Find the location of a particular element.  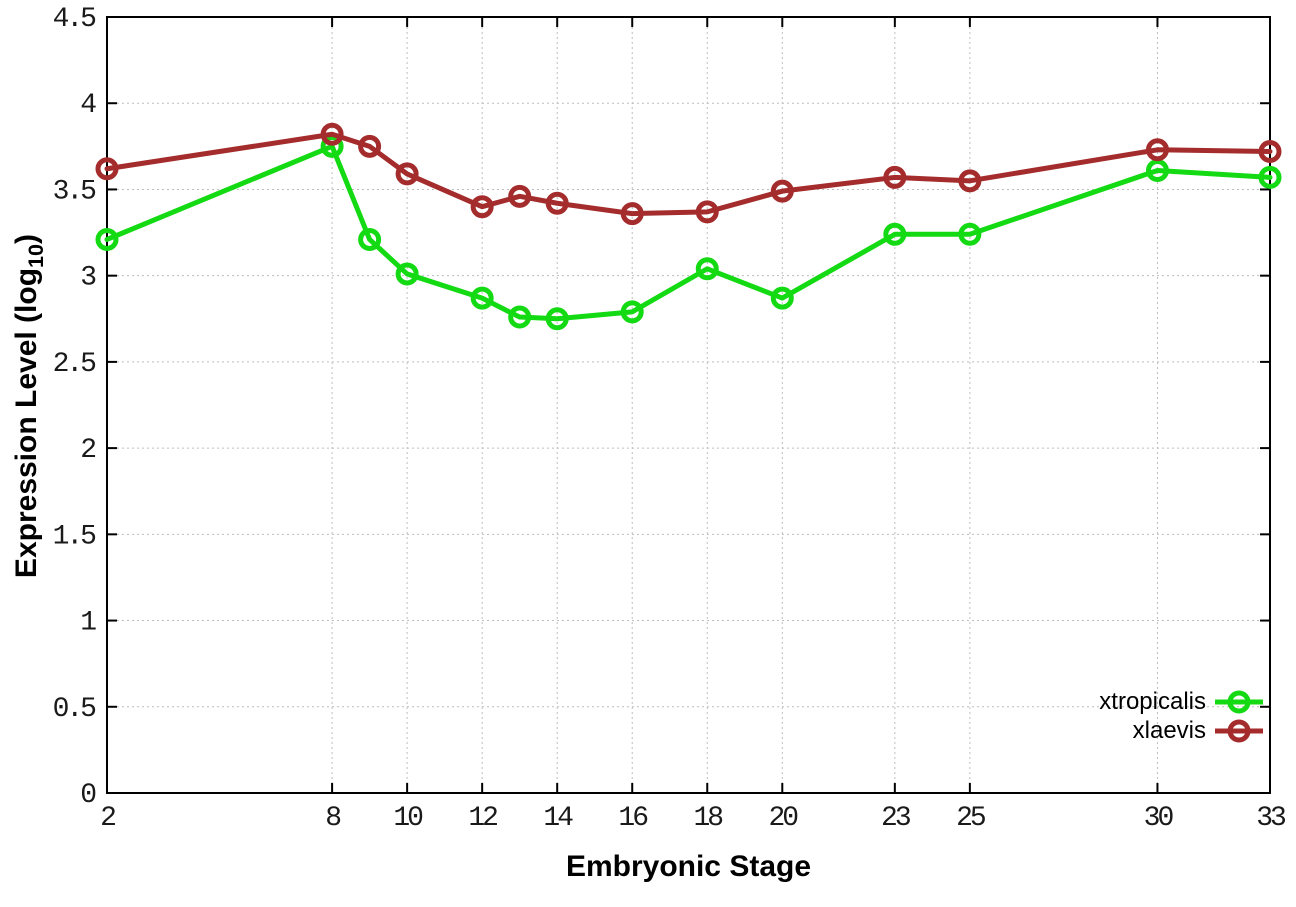

x-axis-title: Embryonic Stage is located at coordinates (688, 866).